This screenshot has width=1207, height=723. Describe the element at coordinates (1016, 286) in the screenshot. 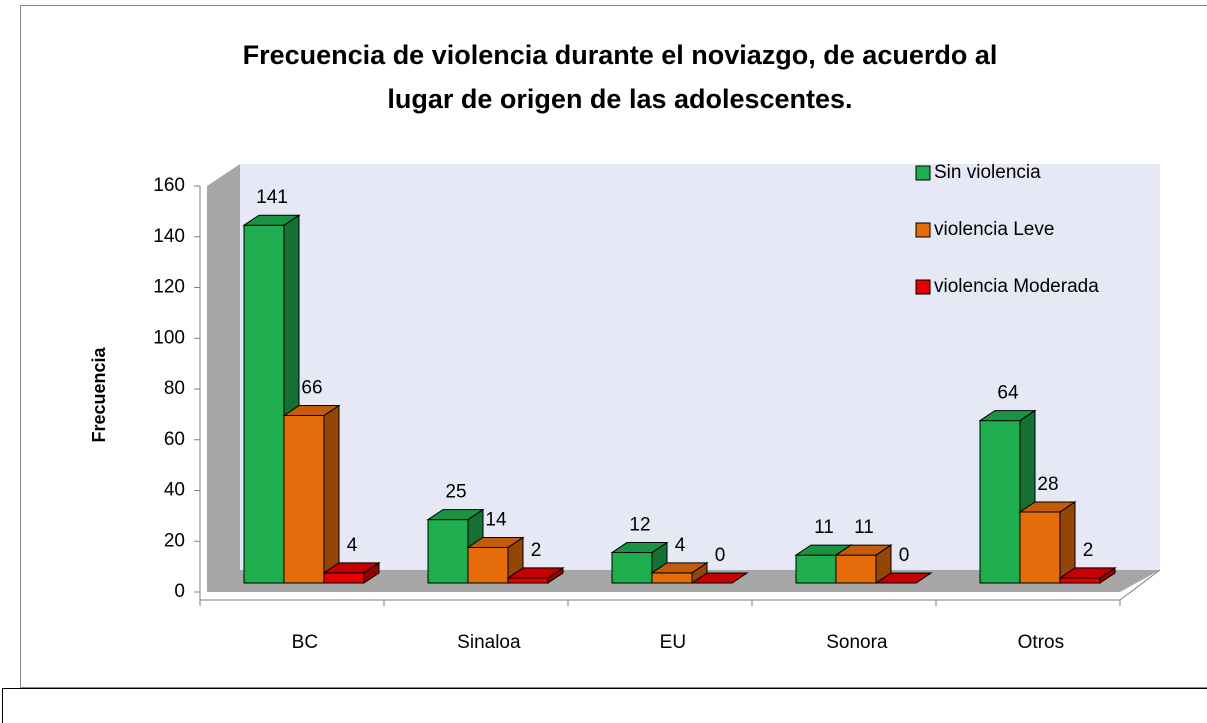

I see `legend-label: violencia Moderada` at that location.